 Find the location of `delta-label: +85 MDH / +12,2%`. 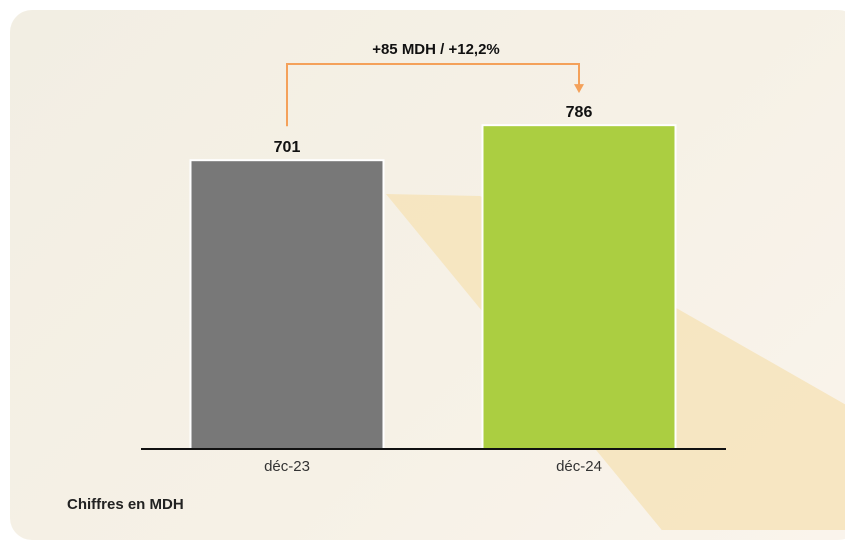

delta-label: +85 MDH / +12,2% is located at coordinates (436, 49).